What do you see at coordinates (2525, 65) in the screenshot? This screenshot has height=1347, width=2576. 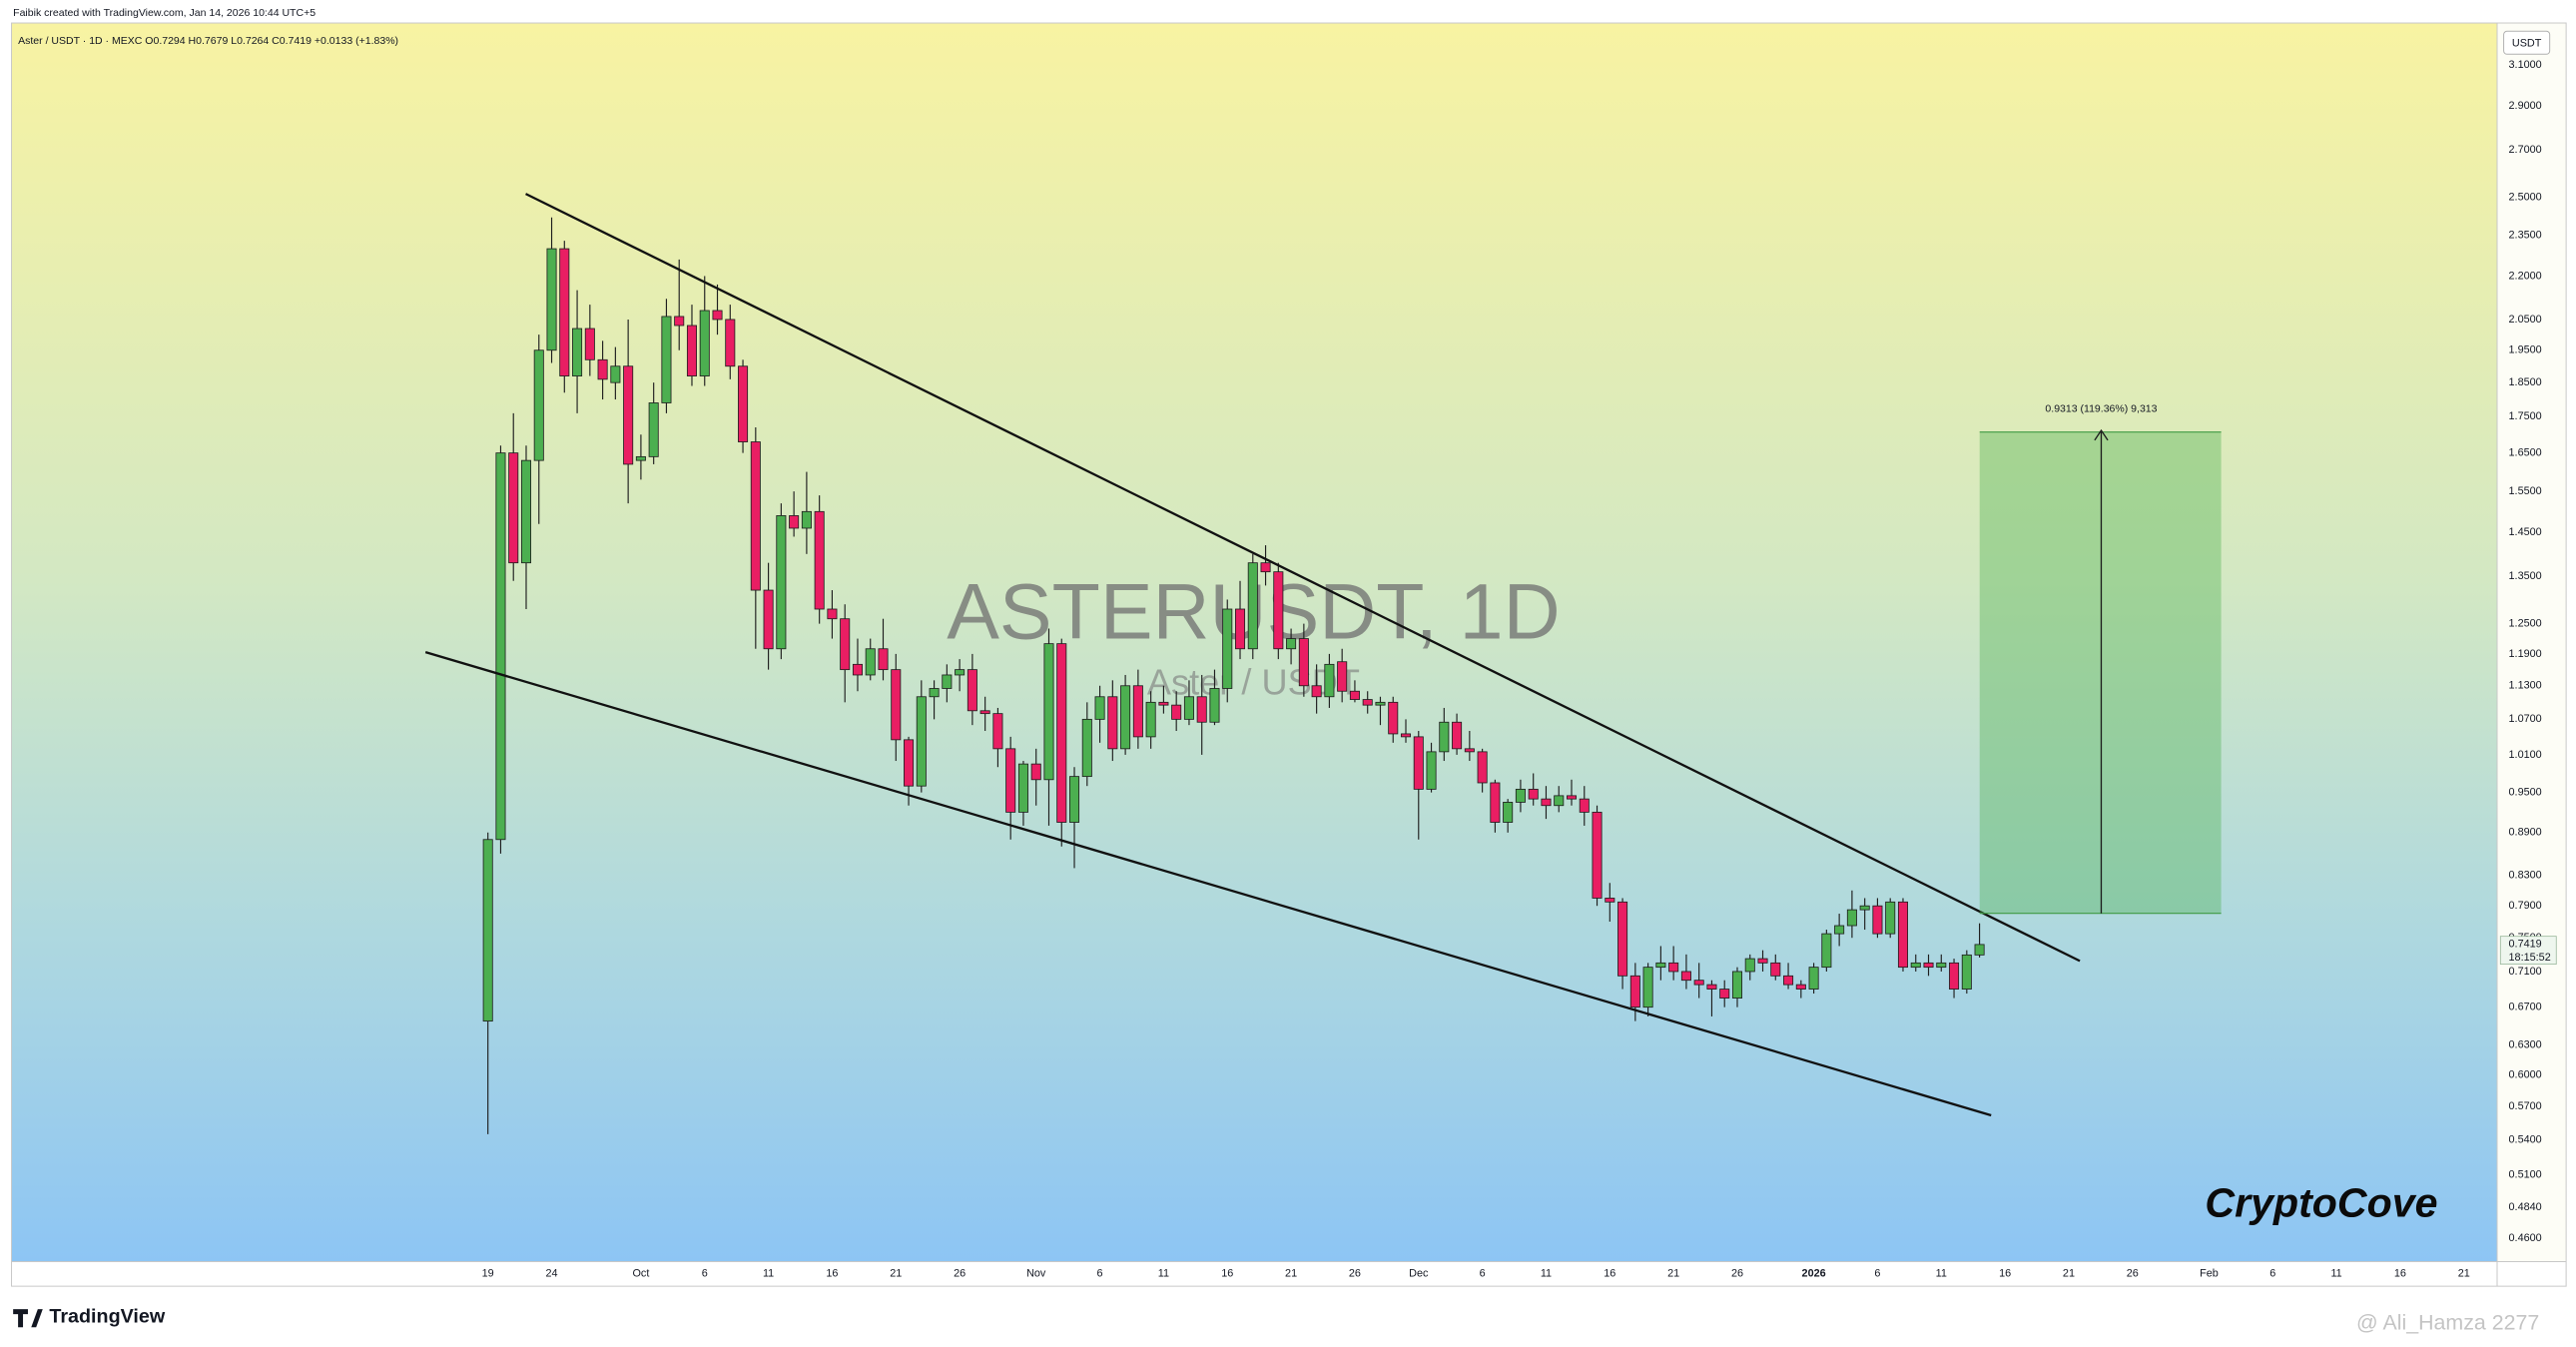 I see `y-tick-label: 3.1000` at bounding box center [2525, 65].